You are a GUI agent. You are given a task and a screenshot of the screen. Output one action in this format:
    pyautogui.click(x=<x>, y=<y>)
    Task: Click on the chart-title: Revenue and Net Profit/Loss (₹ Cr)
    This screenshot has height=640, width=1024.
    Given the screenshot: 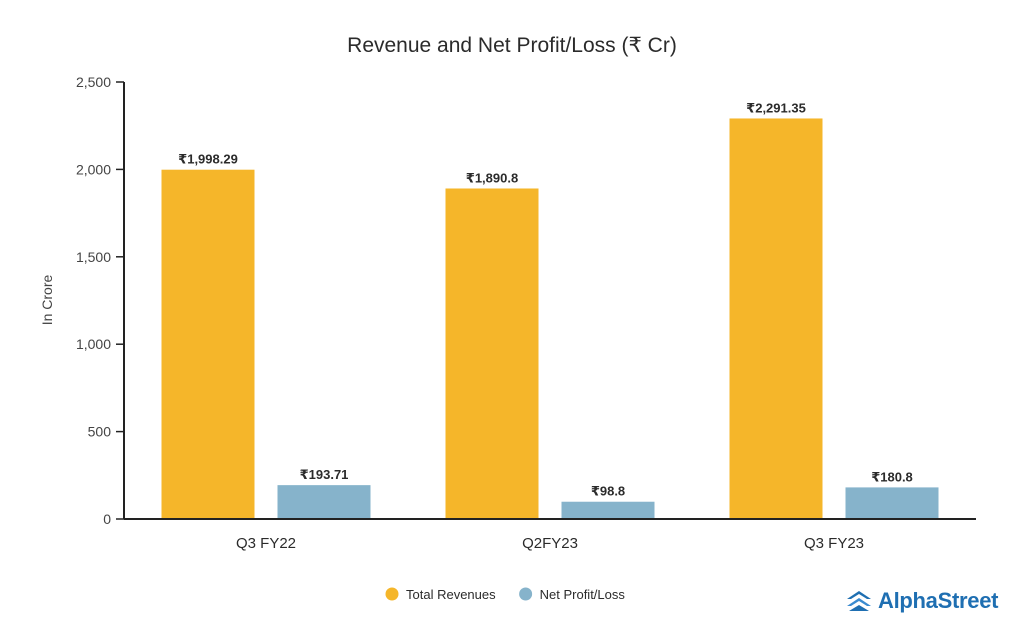 What is the action you would take?
    pyautogui.click(x=512, y=45)
    